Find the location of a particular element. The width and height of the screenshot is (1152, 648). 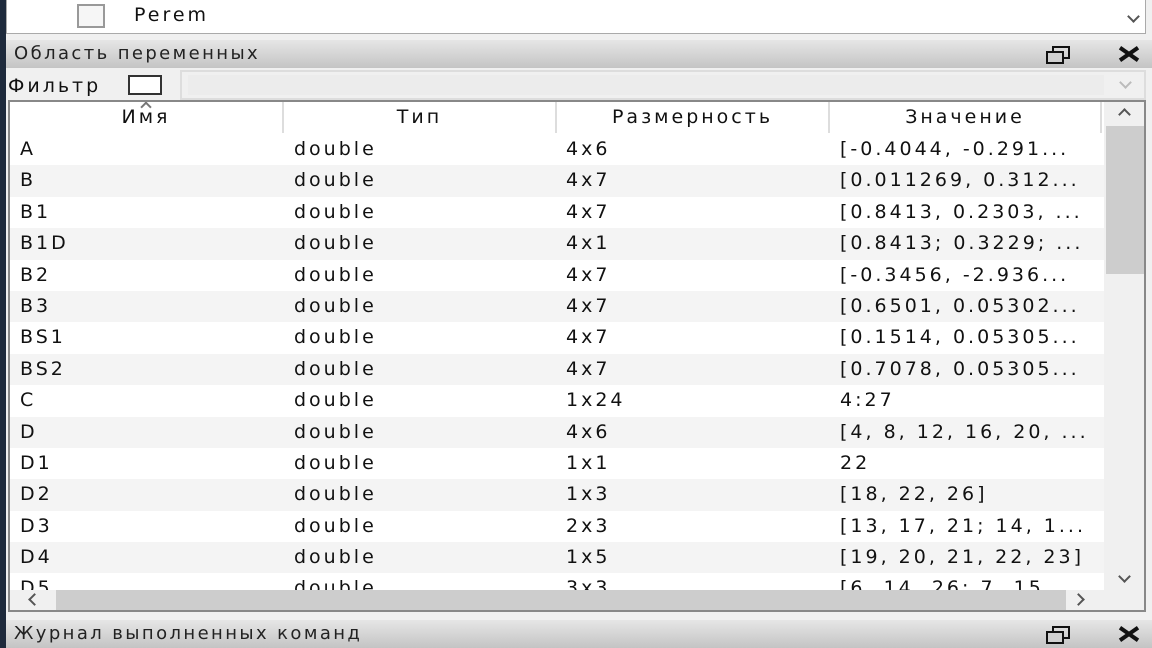

cell-name: A is located at coordinates (28, 149).